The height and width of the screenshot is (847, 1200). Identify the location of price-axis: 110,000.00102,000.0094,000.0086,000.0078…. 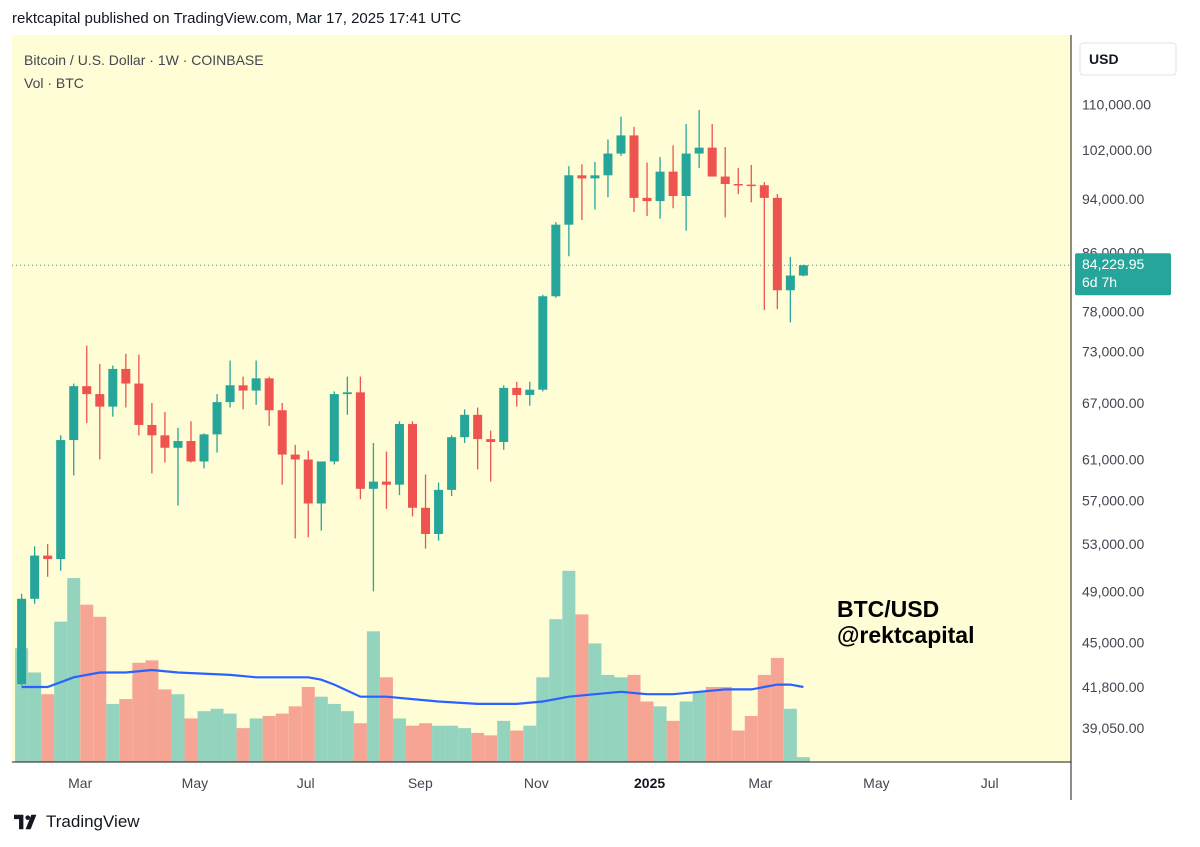
(1117, 417).